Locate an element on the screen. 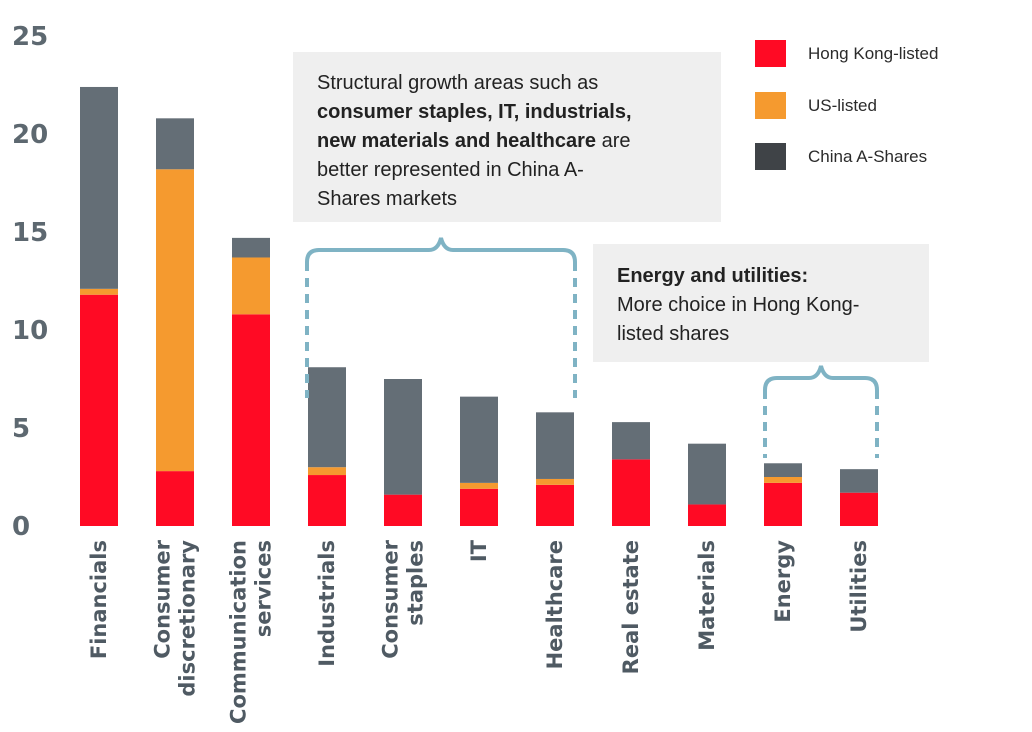  y-tick-label: 10 is located at coordinates (30, 331).